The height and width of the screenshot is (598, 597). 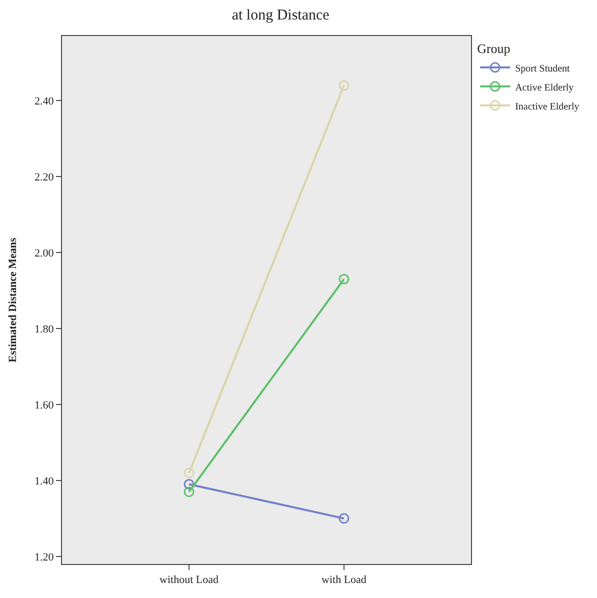 What do you see at coordinates (190, 580) in the screenshot?
I see `x-tick-label: without Load` at bounding box center [190, 580].